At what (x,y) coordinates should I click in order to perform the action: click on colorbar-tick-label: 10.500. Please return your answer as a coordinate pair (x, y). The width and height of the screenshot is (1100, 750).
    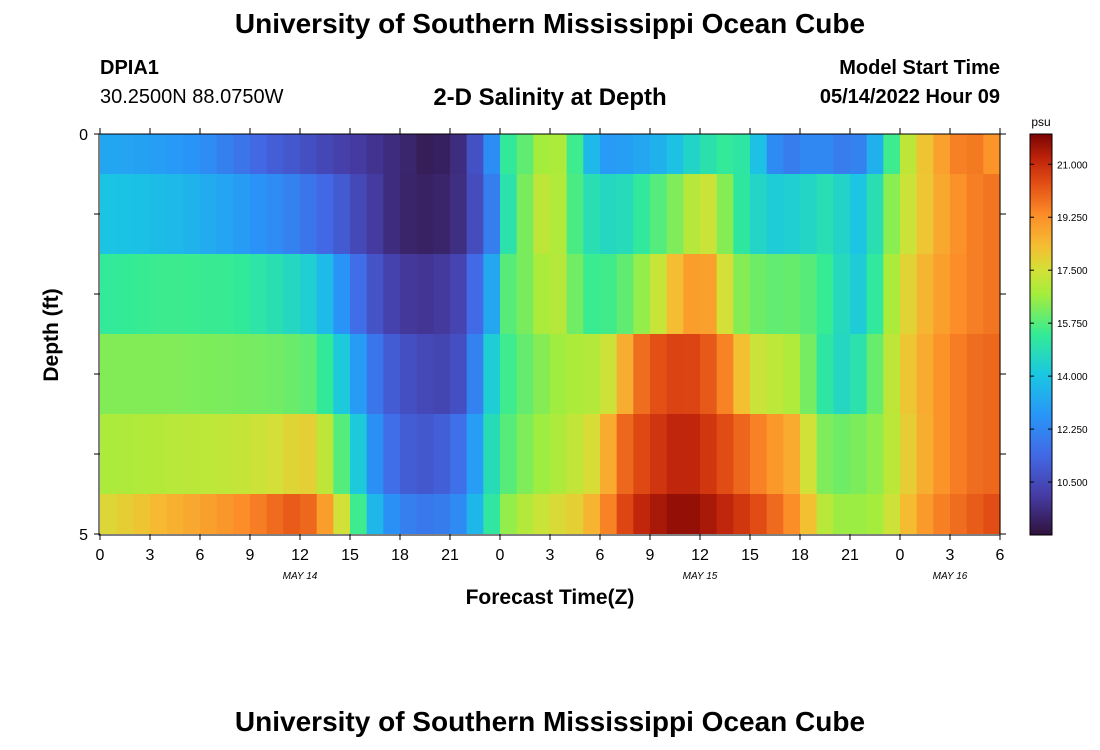
    Looking at the image, I should click on (1072, 483).